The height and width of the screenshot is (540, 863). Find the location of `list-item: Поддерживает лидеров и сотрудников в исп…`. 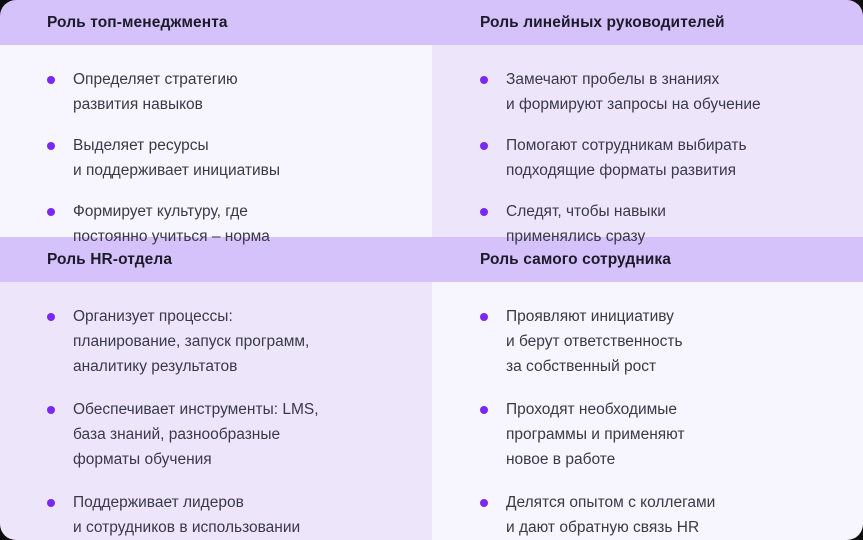

list-item: Поддерживает лидеров и сотрудников в исп… is located at coordinates (224, 515).